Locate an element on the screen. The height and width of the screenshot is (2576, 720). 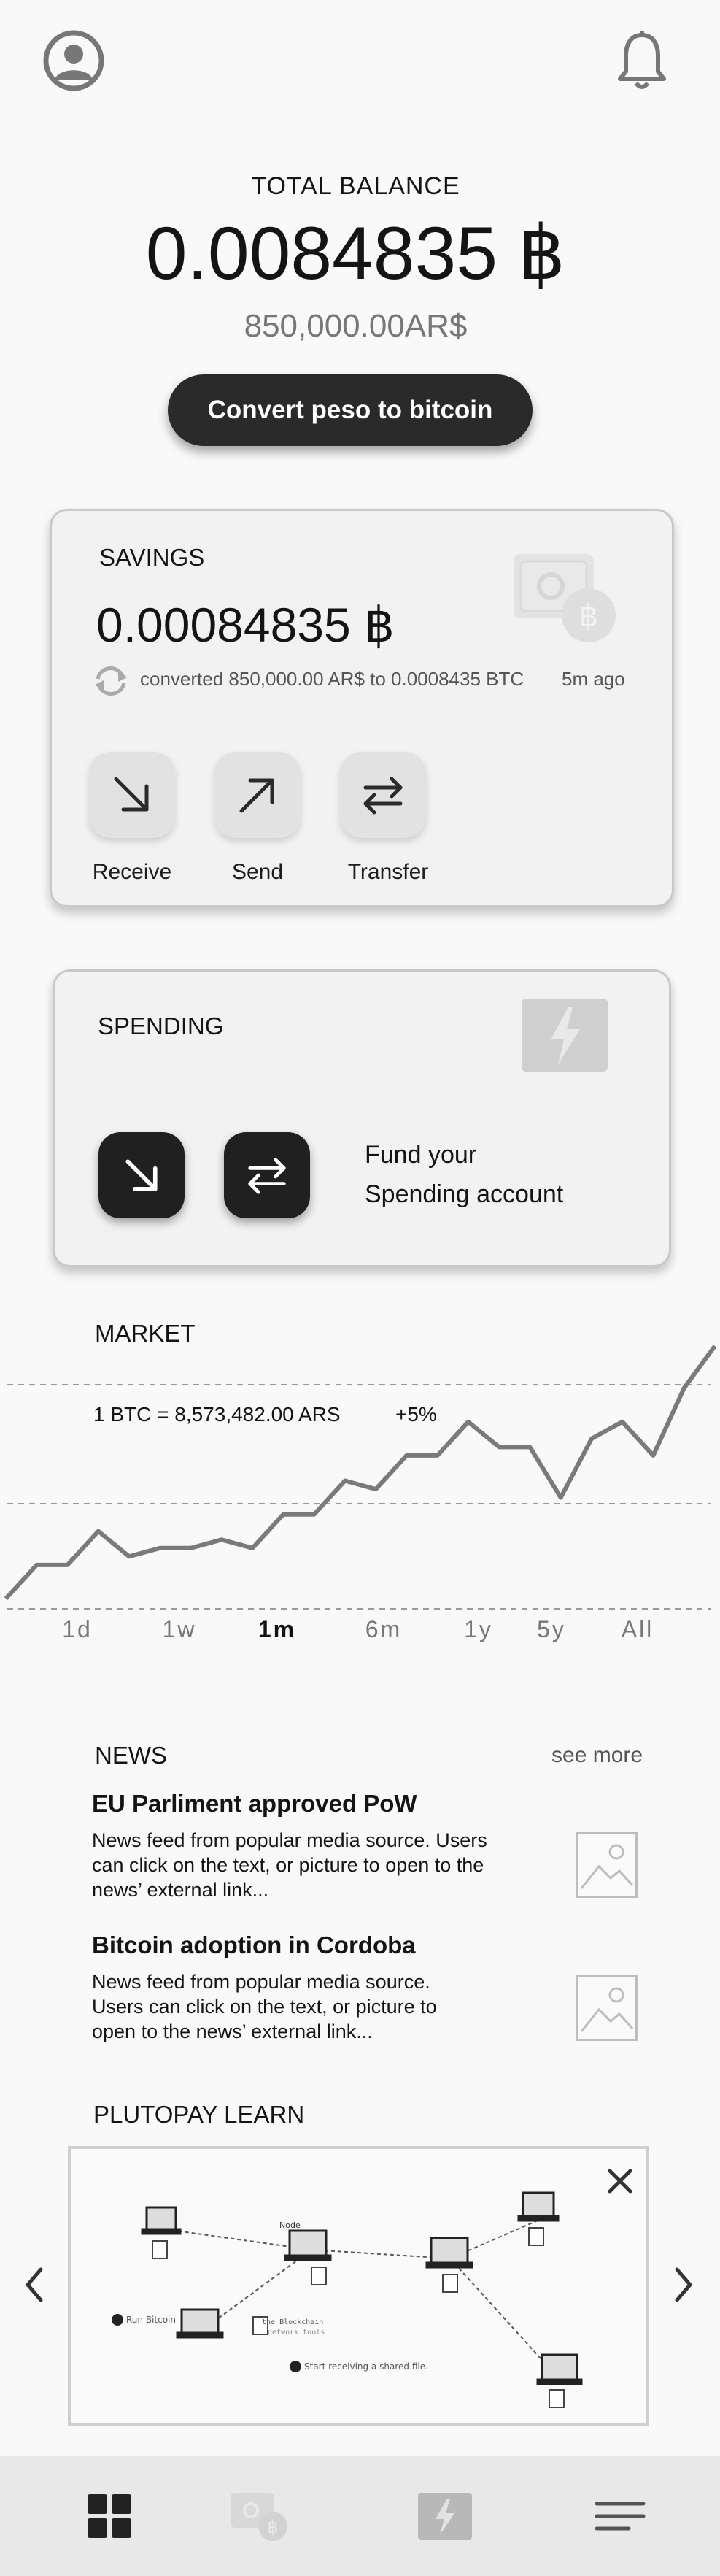
lightning-icon is located at coordinates (445, 2516).